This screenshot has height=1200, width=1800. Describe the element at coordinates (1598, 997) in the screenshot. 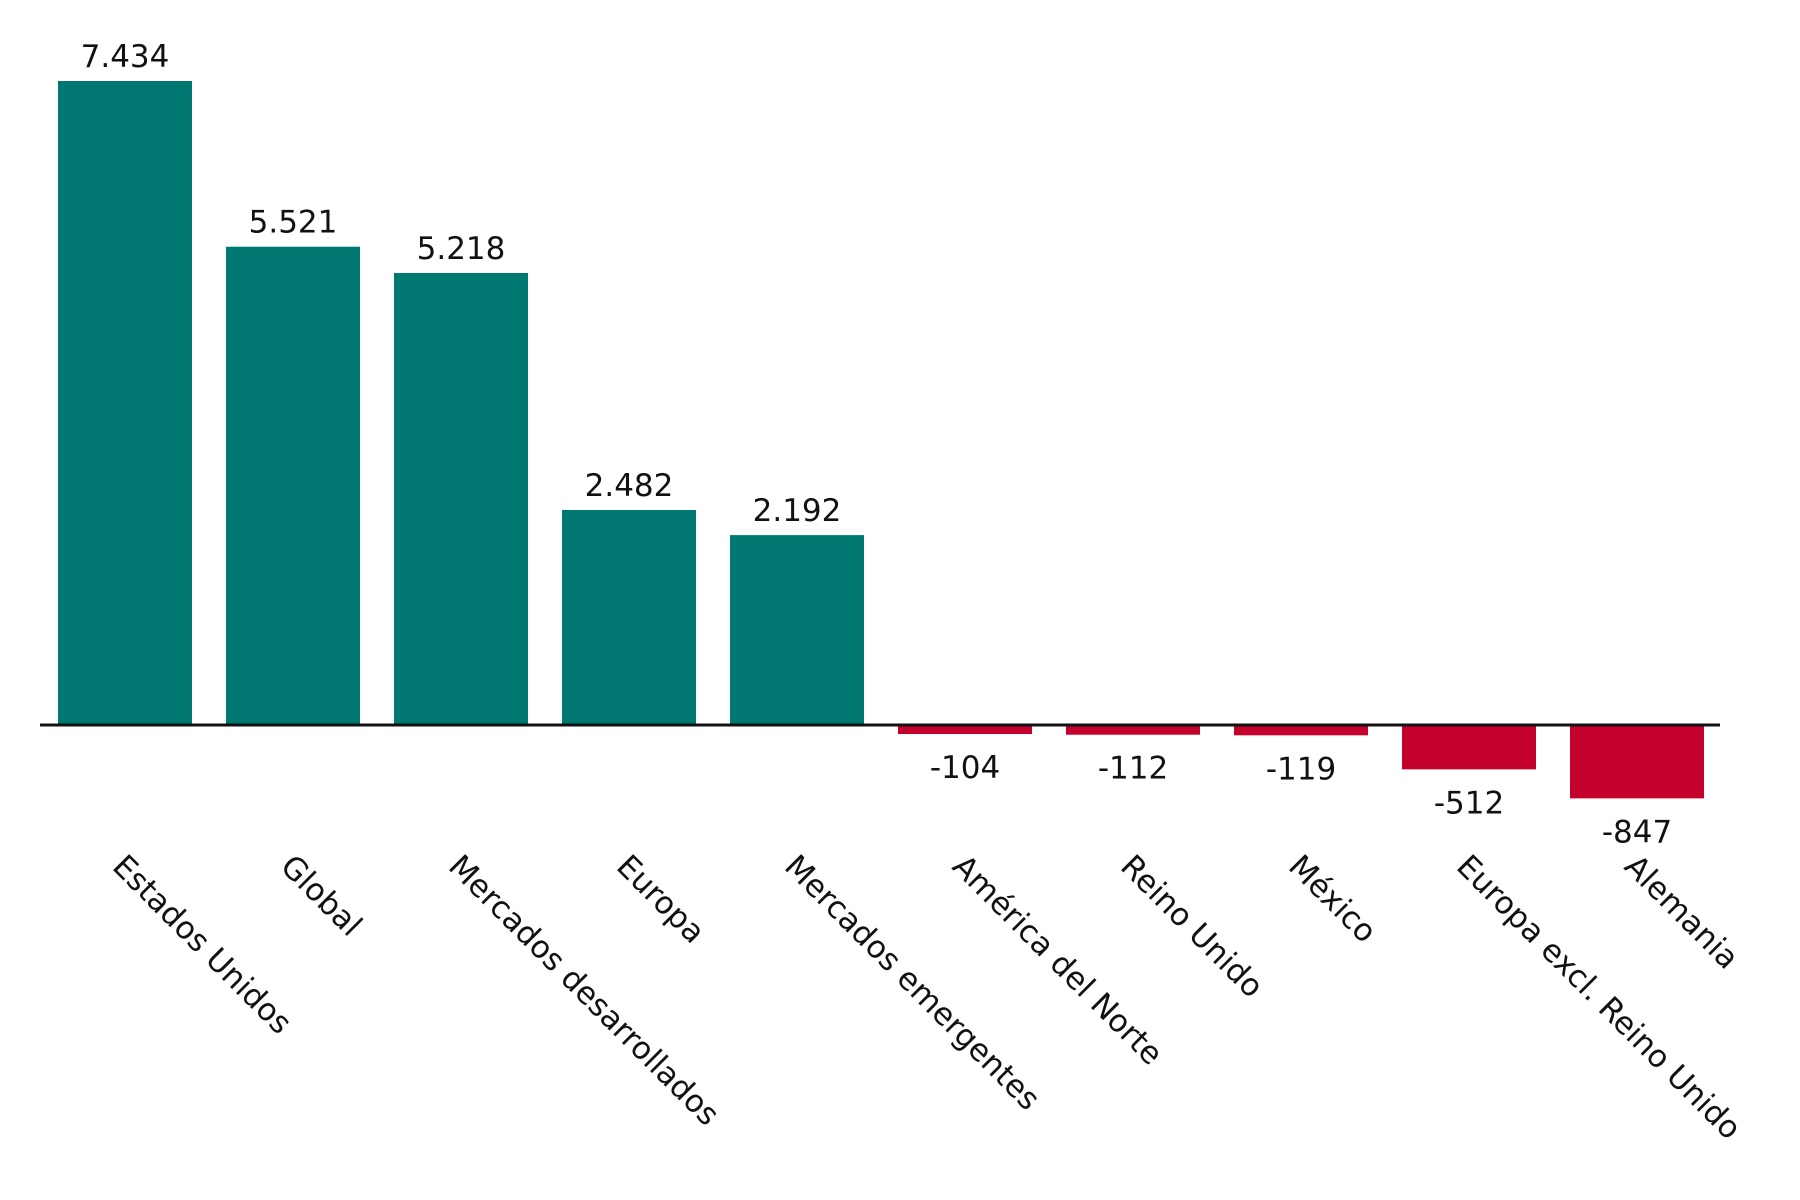

I see `x-tick-label: Europa excl. Reino Unido` at that location.